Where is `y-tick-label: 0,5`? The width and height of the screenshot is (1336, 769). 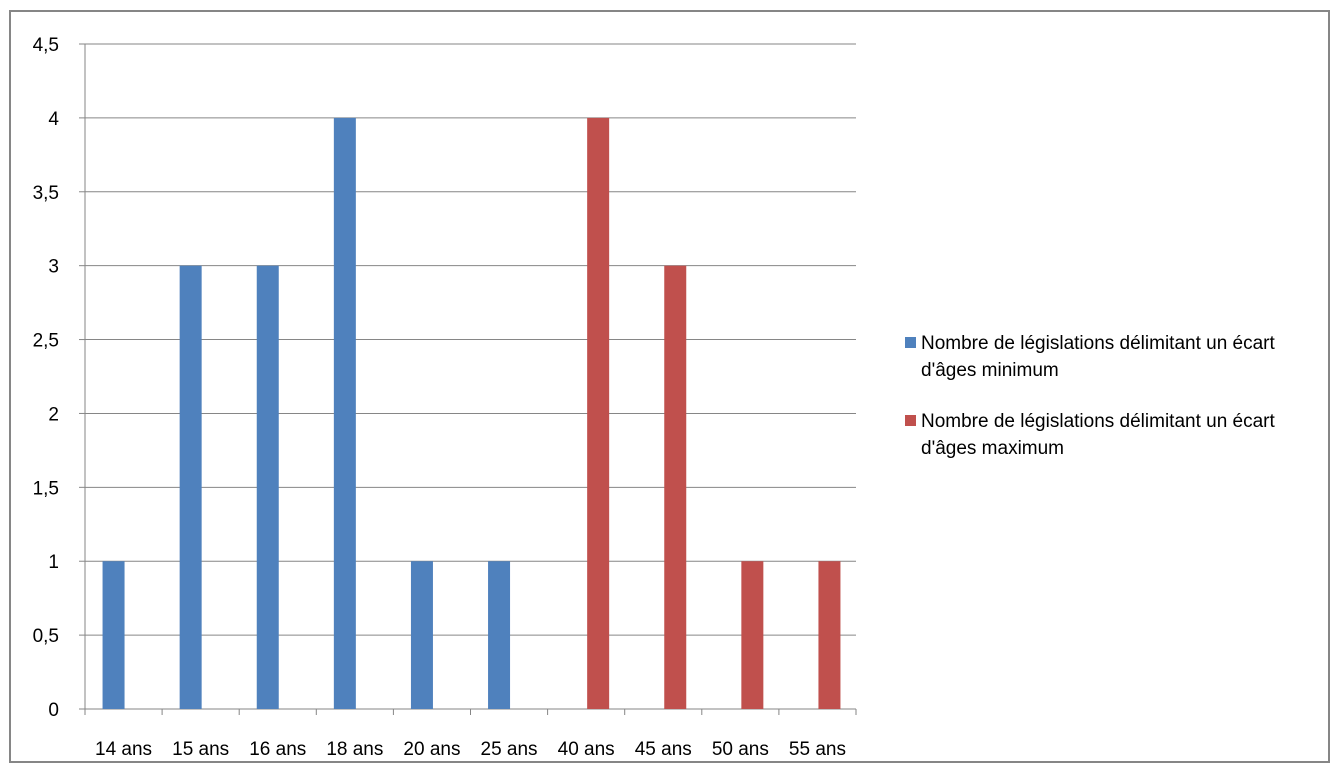
y-tick-label: 0,5 is located at coordinates (46, 636).